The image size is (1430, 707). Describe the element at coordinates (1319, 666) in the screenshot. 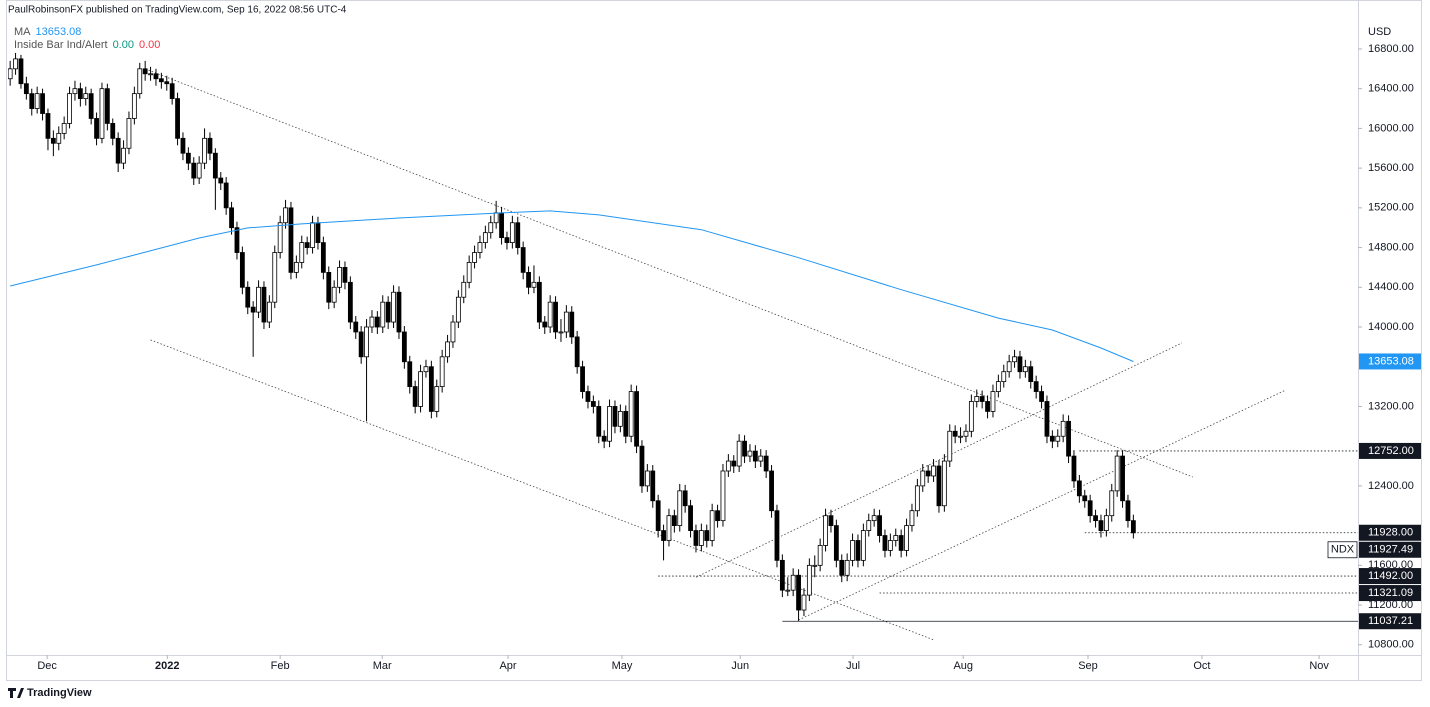

I see `x-tick-label: Nov` at that location.